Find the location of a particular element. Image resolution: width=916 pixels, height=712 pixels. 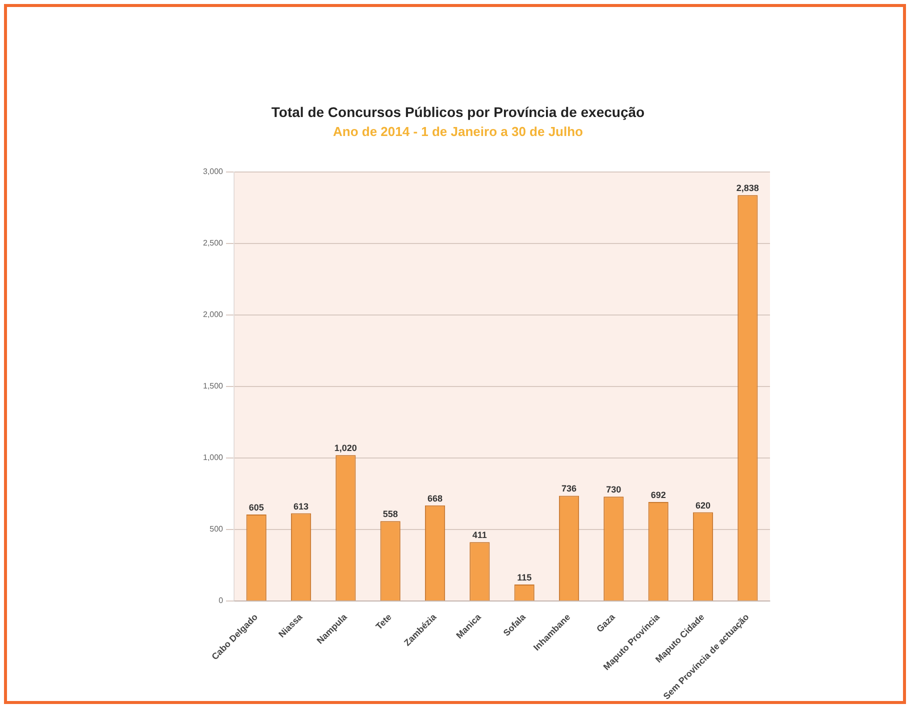

y-tick-label: 1,500 is located at coordinates (213, 386).